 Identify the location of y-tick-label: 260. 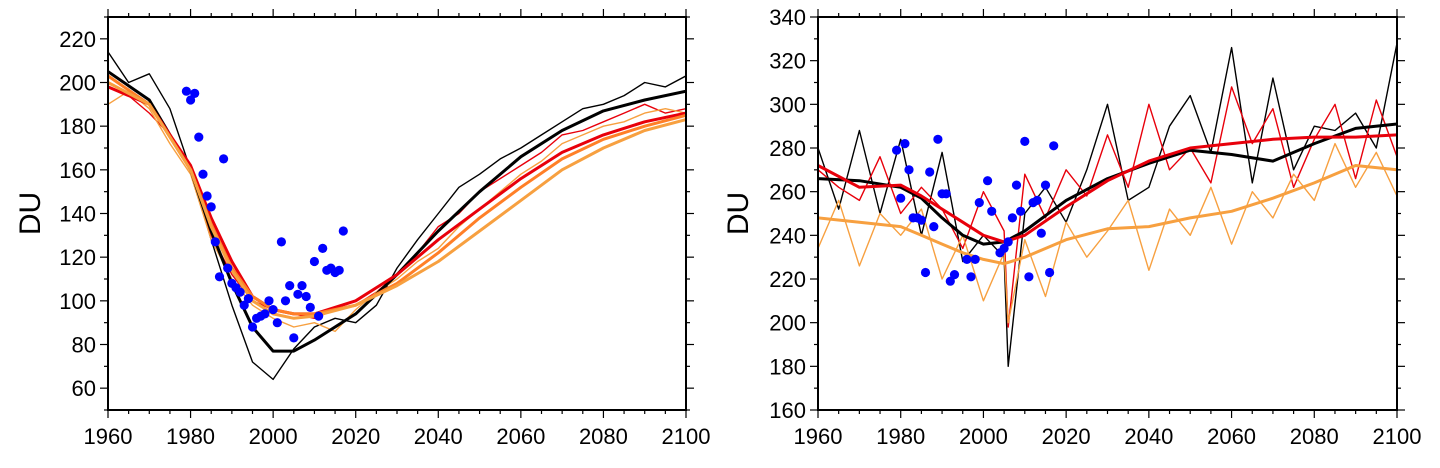
(787, 192).